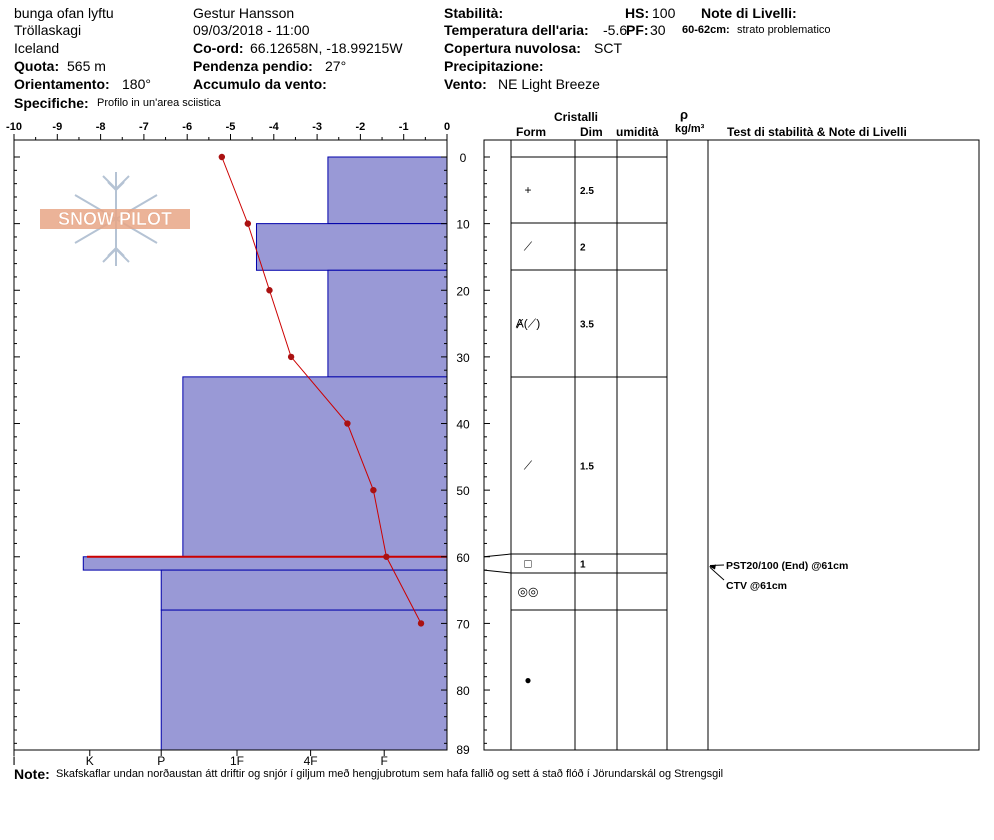  Describe the element at coordinates (463, 158) in the screenshot. I see `depth-tick-label: 0` at that location.